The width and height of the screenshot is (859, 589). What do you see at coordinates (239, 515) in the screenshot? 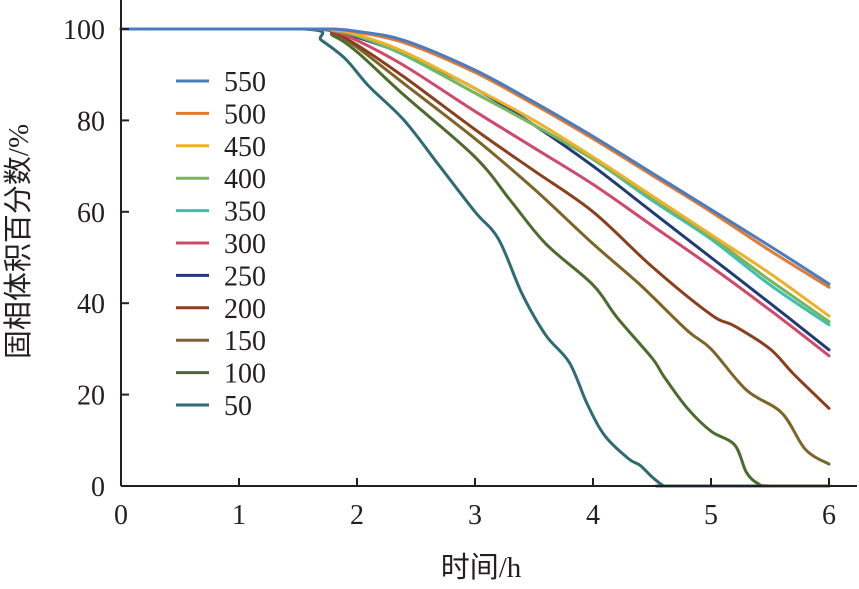
I see `x-tick-label: 1` at bounding box center [239, 515].